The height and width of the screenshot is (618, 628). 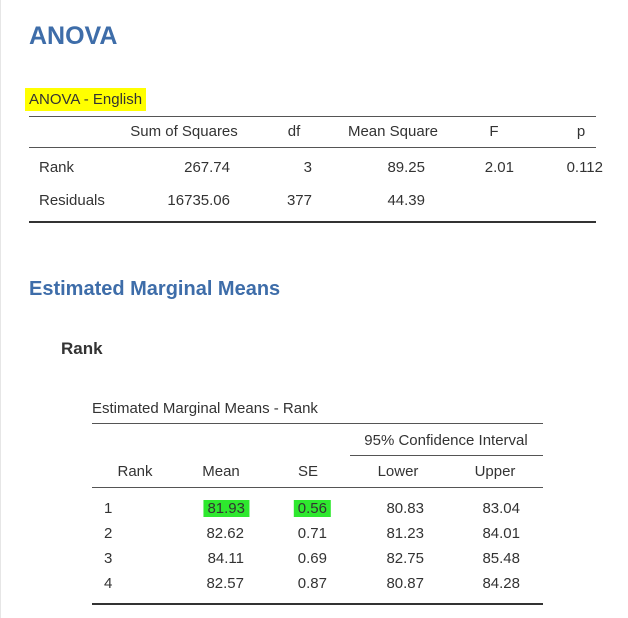 What do you see at coordinates (499, 167) in the screenshot?
I see `anova-row-f: 2.01` at bounding box center [499, 167].